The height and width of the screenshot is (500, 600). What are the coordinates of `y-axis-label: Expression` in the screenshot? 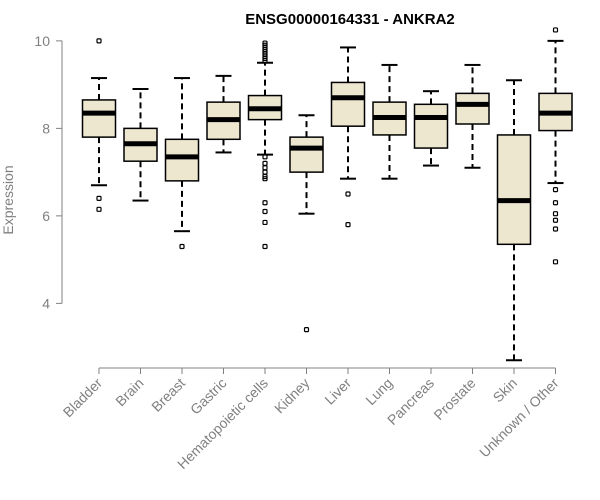 It's located at (8, 199).